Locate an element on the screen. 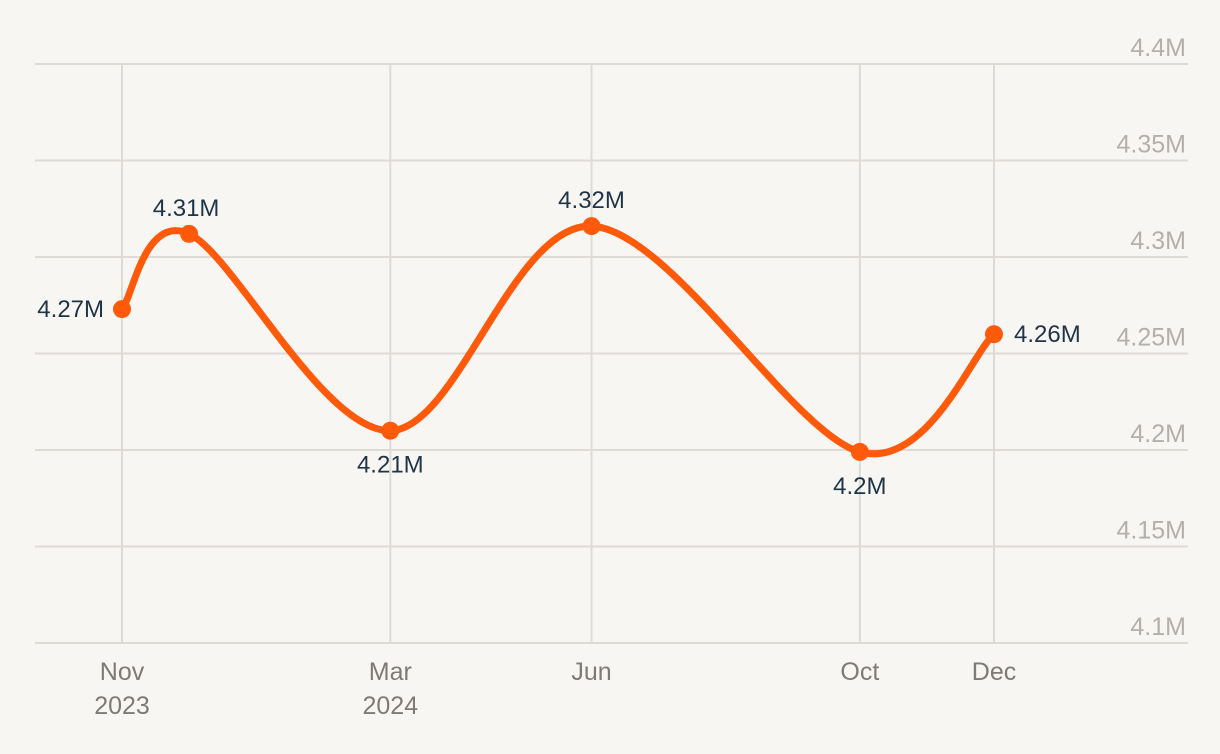 The height and width of the screenshot is (754, 1220). y-tick-label: 4.15M is located at coordinates (1151, 531).